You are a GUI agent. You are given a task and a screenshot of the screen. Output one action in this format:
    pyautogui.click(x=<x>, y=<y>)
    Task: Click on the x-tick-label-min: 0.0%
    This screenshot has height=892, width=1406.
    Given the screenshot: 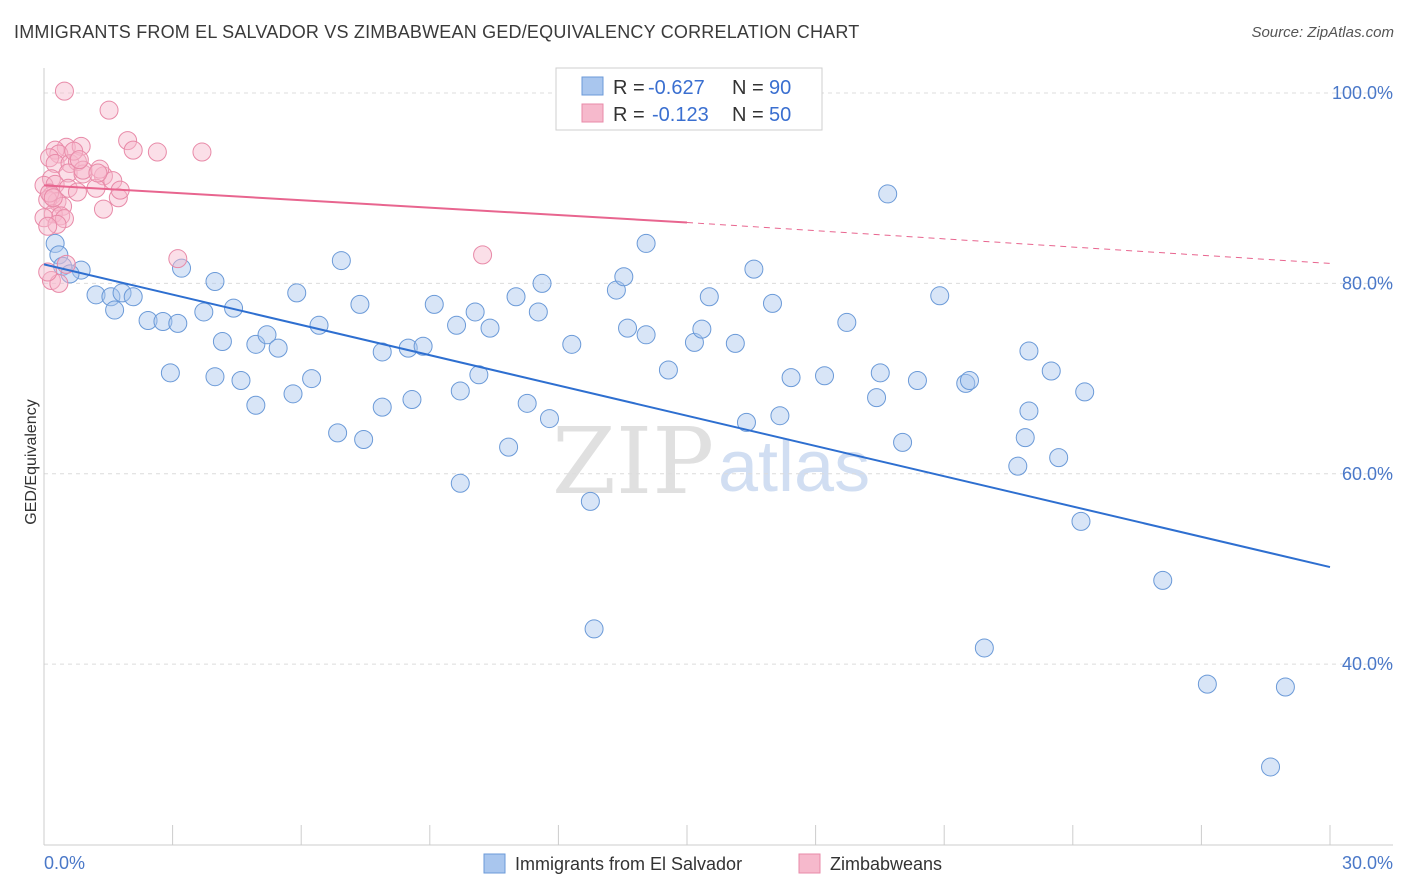 What is the action you would take?
    pyautogui.click(x=64, y=863)
    